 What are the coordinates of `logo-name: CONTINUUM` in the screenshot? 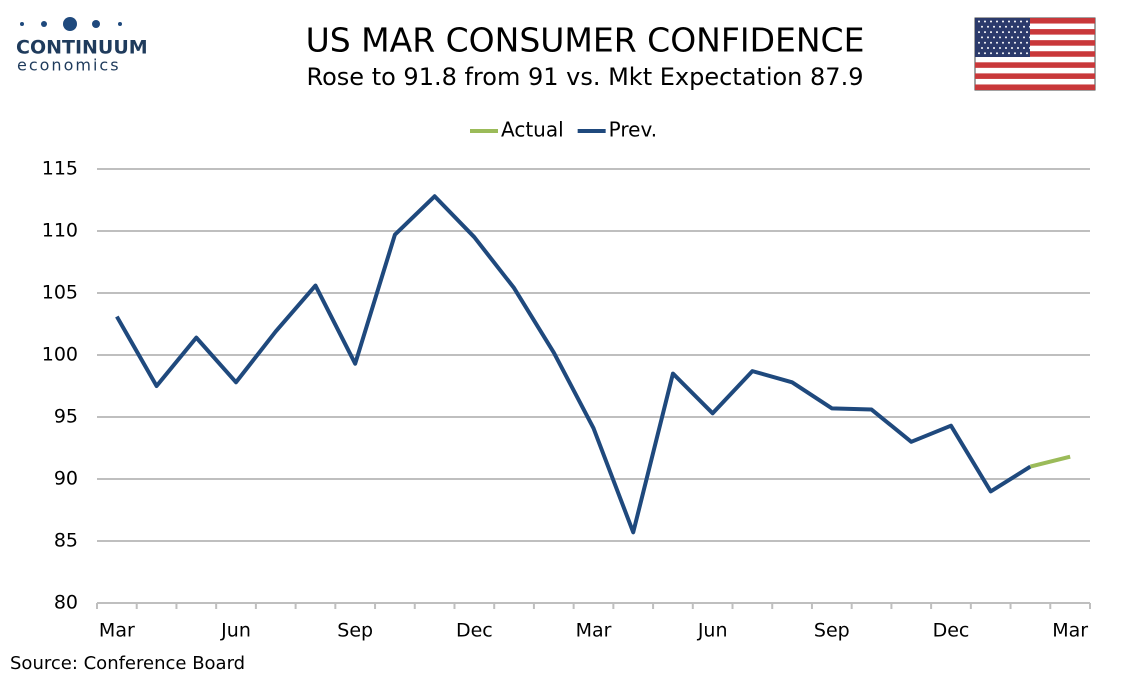 It's located at (82, 48).